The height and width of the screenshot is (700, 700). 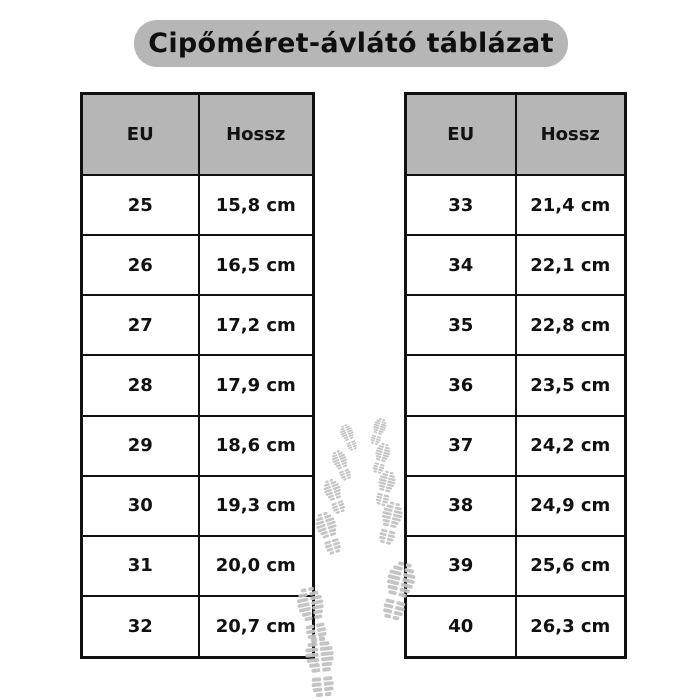 I want to click on table-row: 38 24,9 cm, so click(x=515, y=505).